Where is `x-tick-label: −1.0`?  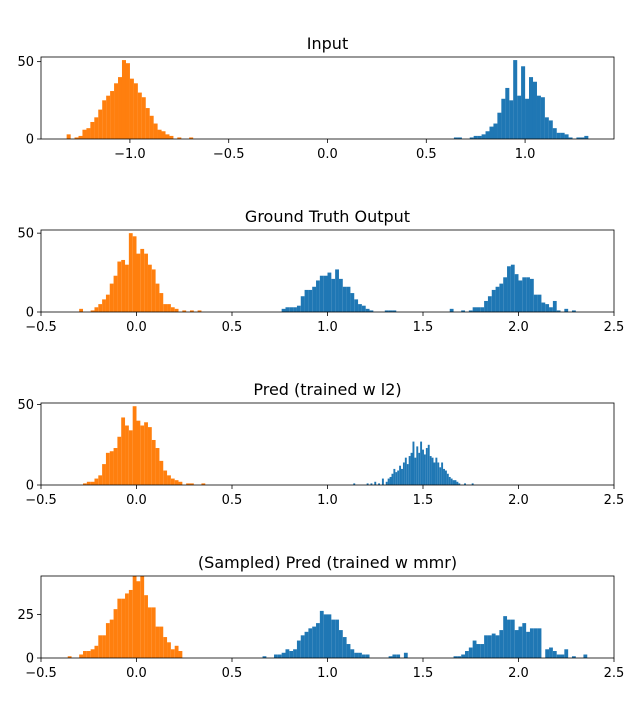
x-tick-label: −1.0 is located at coordinates (130, 154).